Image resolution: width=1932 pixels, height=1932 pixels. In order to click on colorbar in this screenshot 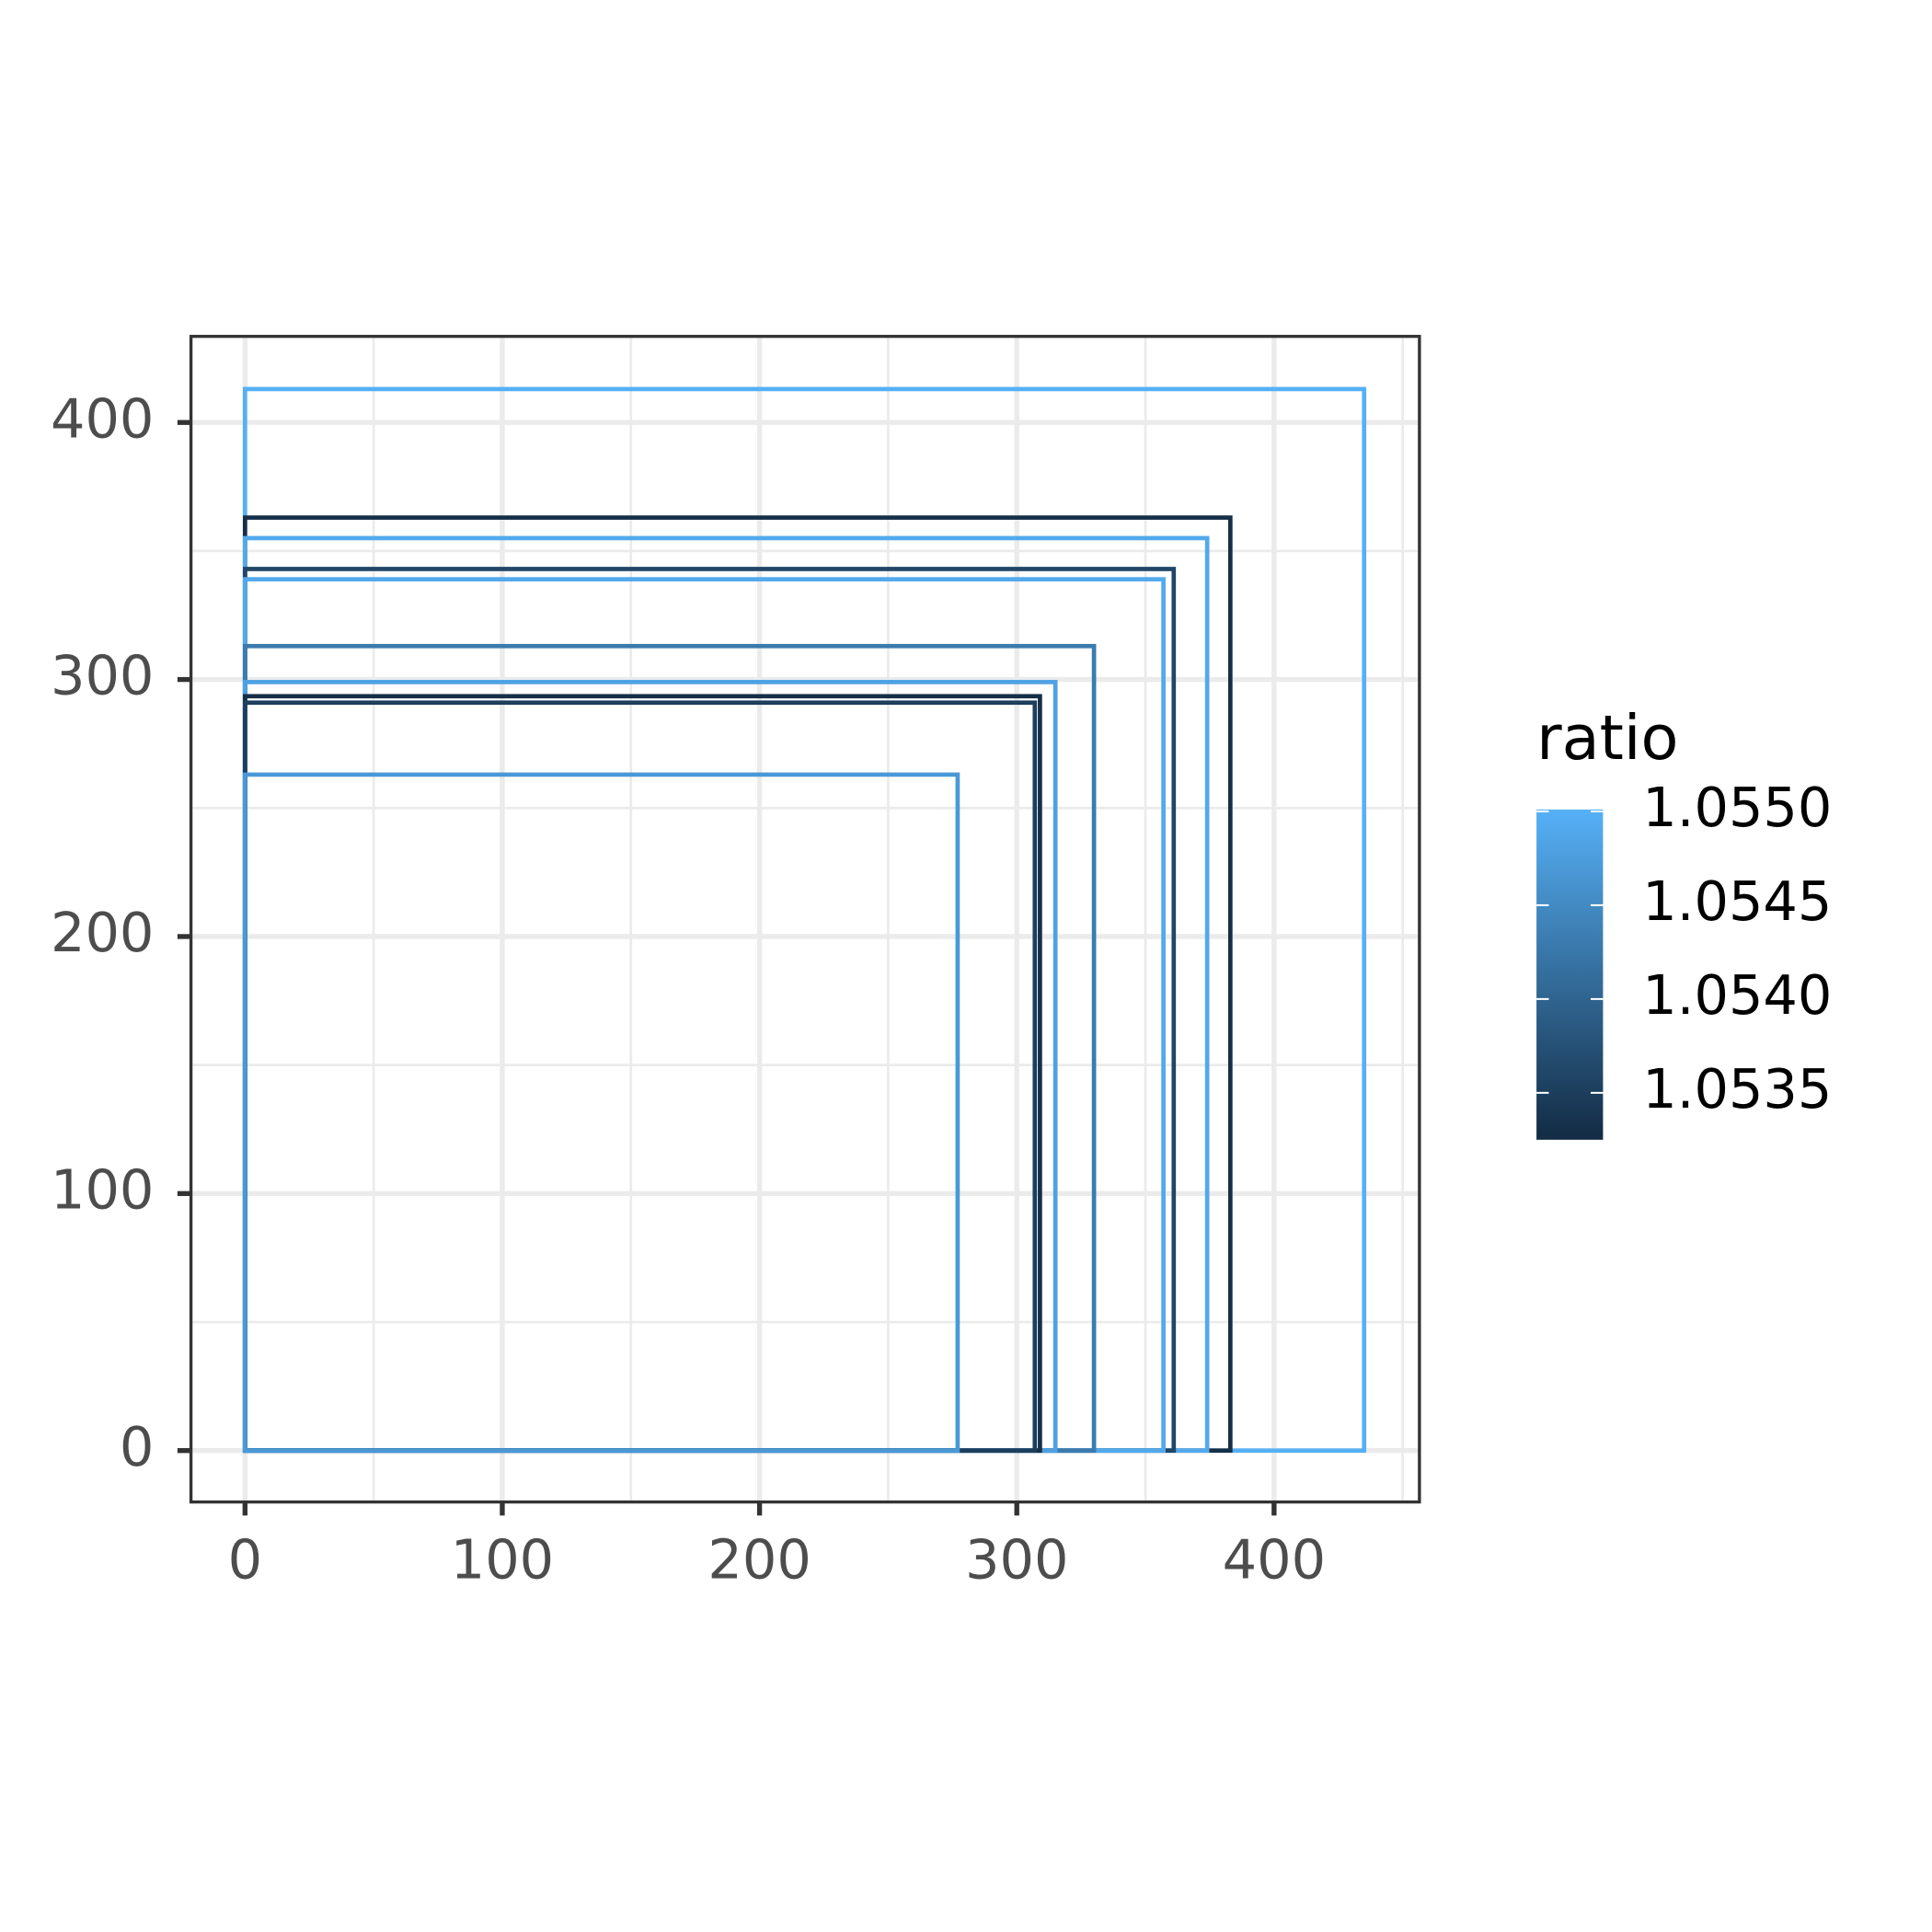, I will do `click(1570, 974)`.